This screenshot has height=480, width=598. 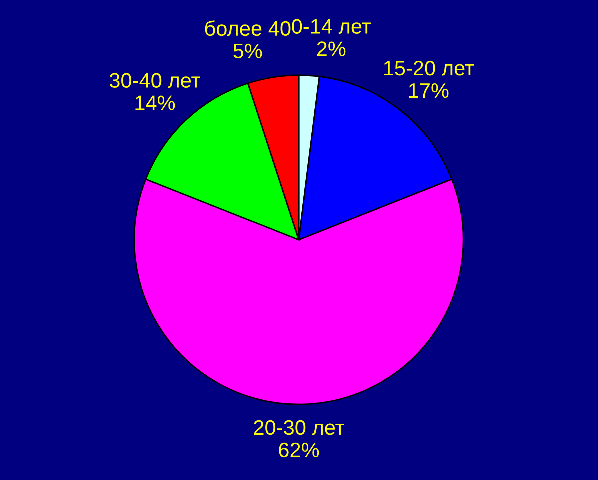 What do you see at coordinates (156, 103) in the screenshot?
I see `data-label: 14%` at bounding box center [156, 103].